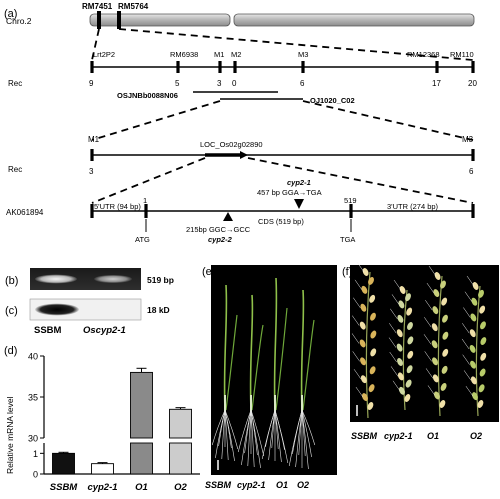  What do you see at coordinates (468, 139) in the screenshot?
I see `fine-marker-m3: M3` at bounding box center [468, 139].